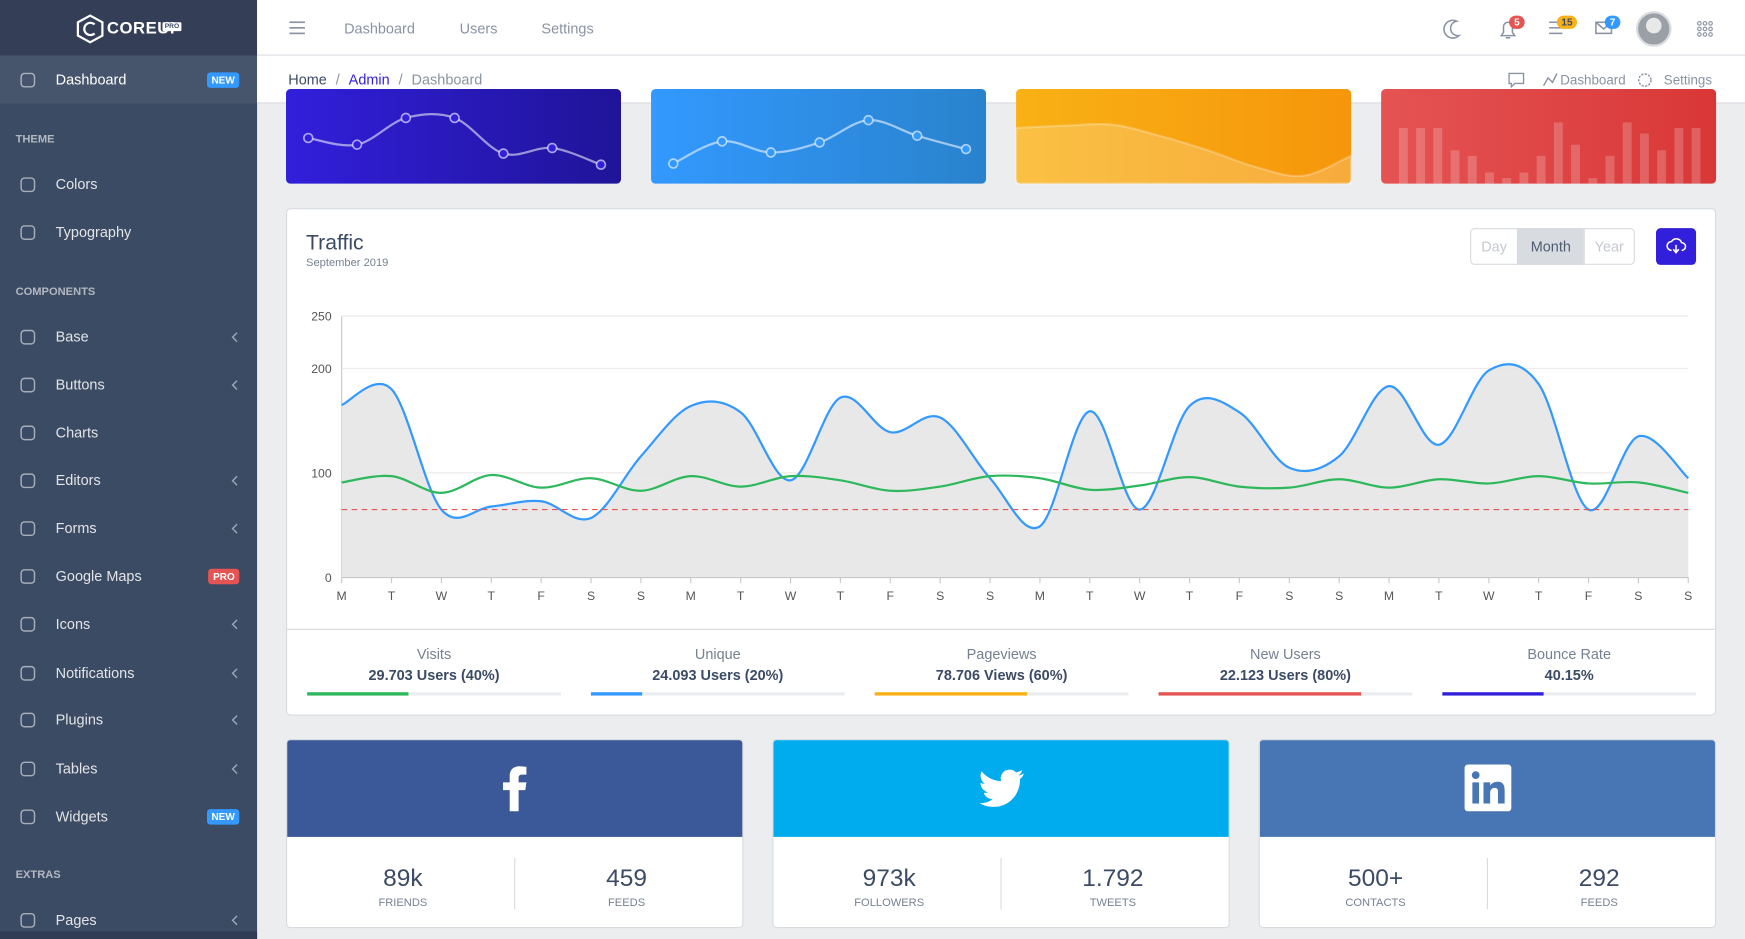  I want to click on widget-area, so click(1183, 153).